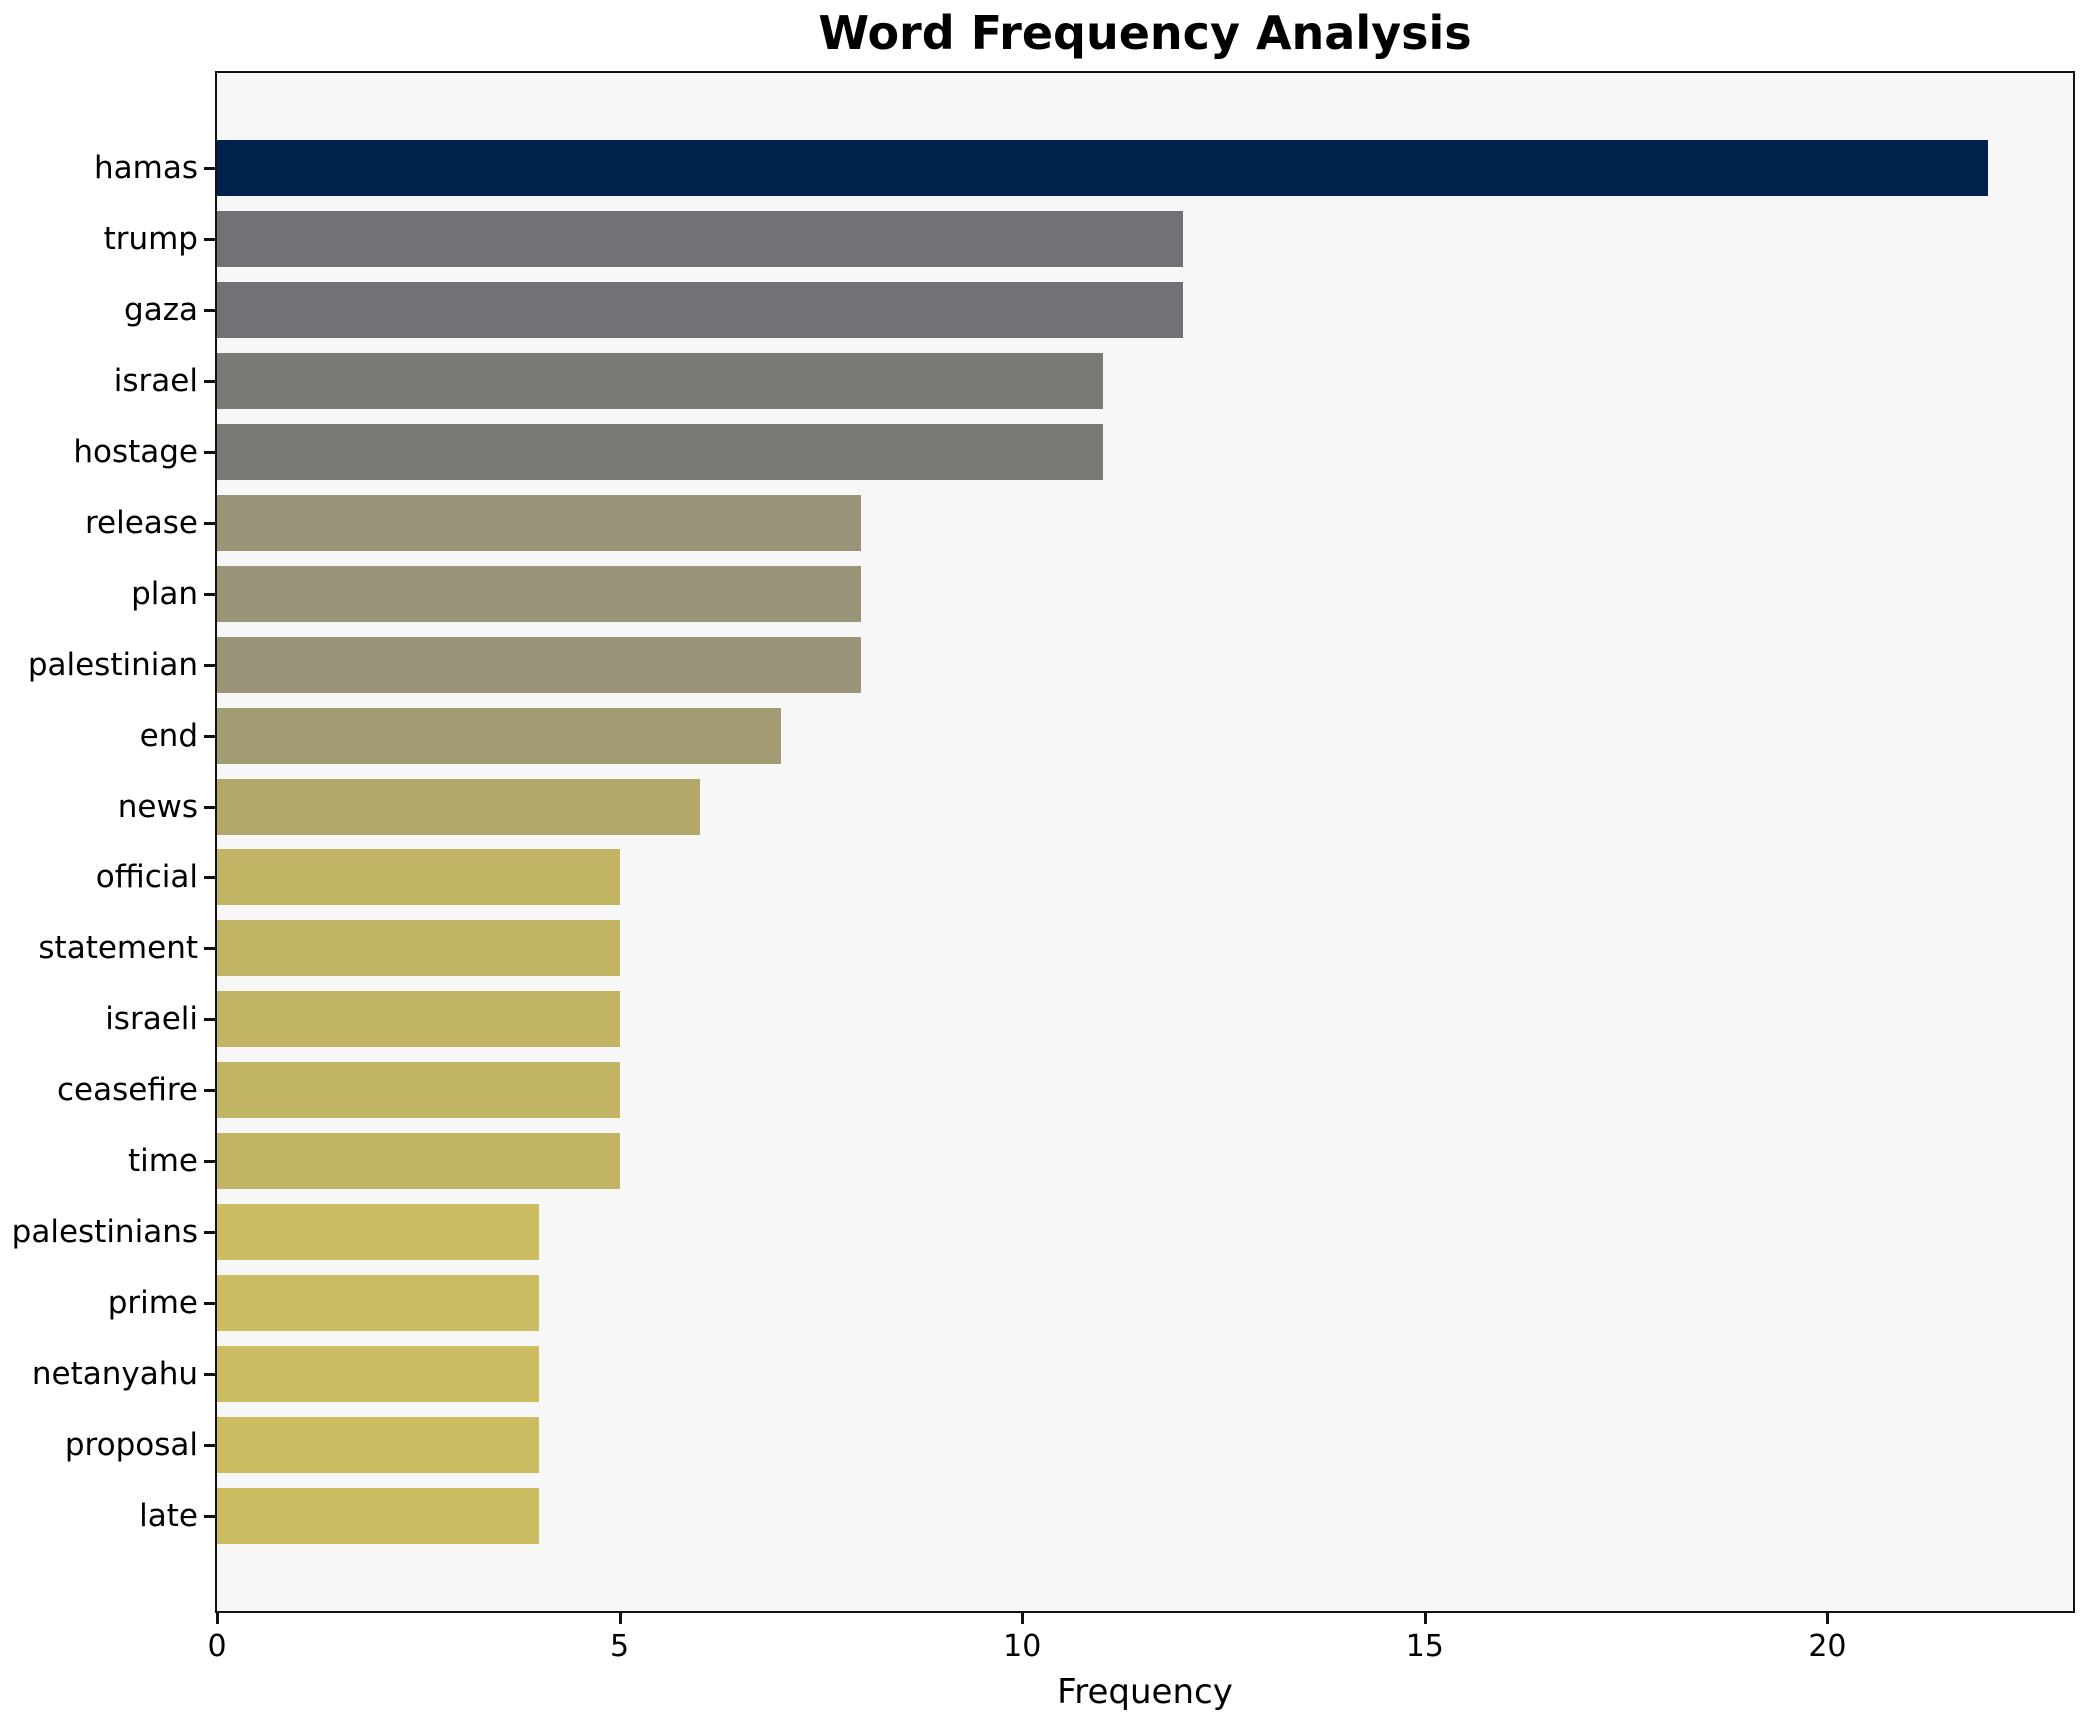  What do you see at coordinates (146, 877) in the screenshot?
I see `y-tick-label-official: official` at bounding box center [146, 877].